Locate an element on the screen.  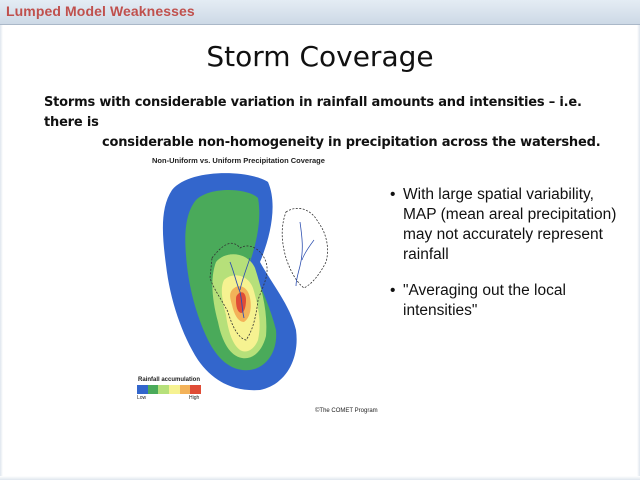
legend-color-bar is located at coordinates (169, 389).